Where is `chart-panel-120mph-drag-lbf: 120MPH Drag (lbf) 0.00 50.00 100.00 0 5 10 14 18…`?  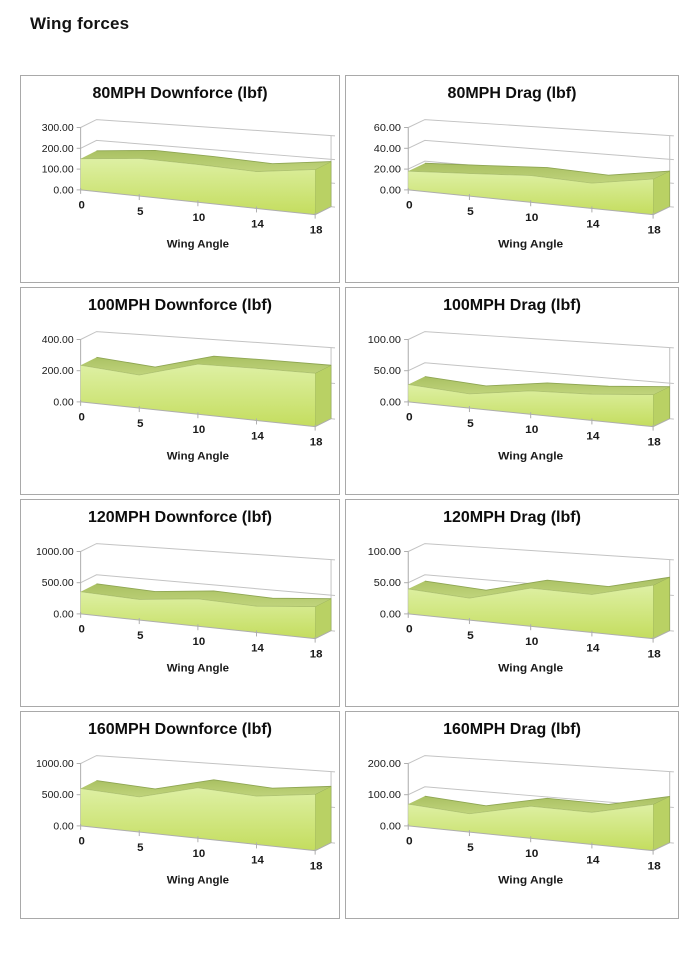 chart-panel-120mph-drag-lbf: 120MPH Drag (lbf) 0.00 50.00 100.00 0 5 10 14 18… is located at coordinates (512, 603).